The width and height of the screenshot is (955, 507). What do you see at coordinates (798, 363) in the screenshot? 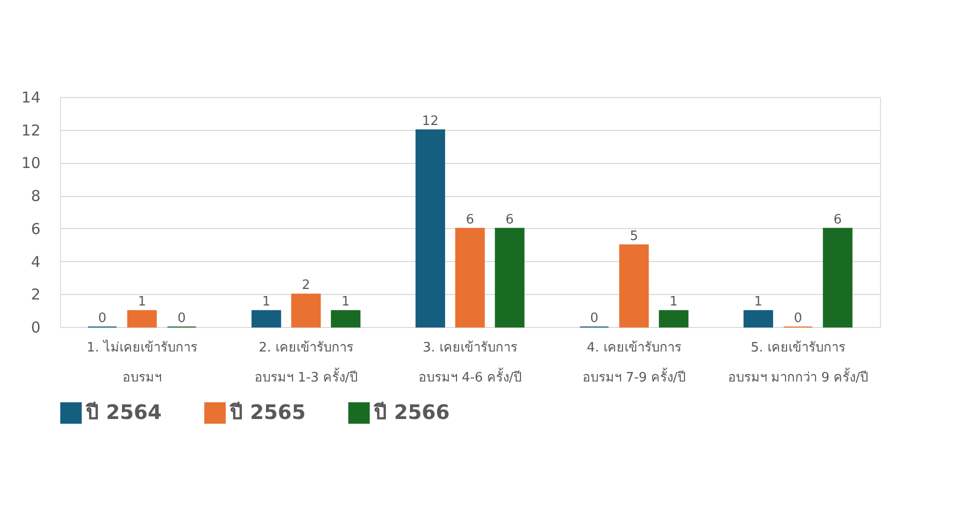
I see `x-tick-label: 5. เคยเข้ารับการ อบรมฯ มากกว่า 9 ครั้ง/ปี` at bounding box center [798, 363].